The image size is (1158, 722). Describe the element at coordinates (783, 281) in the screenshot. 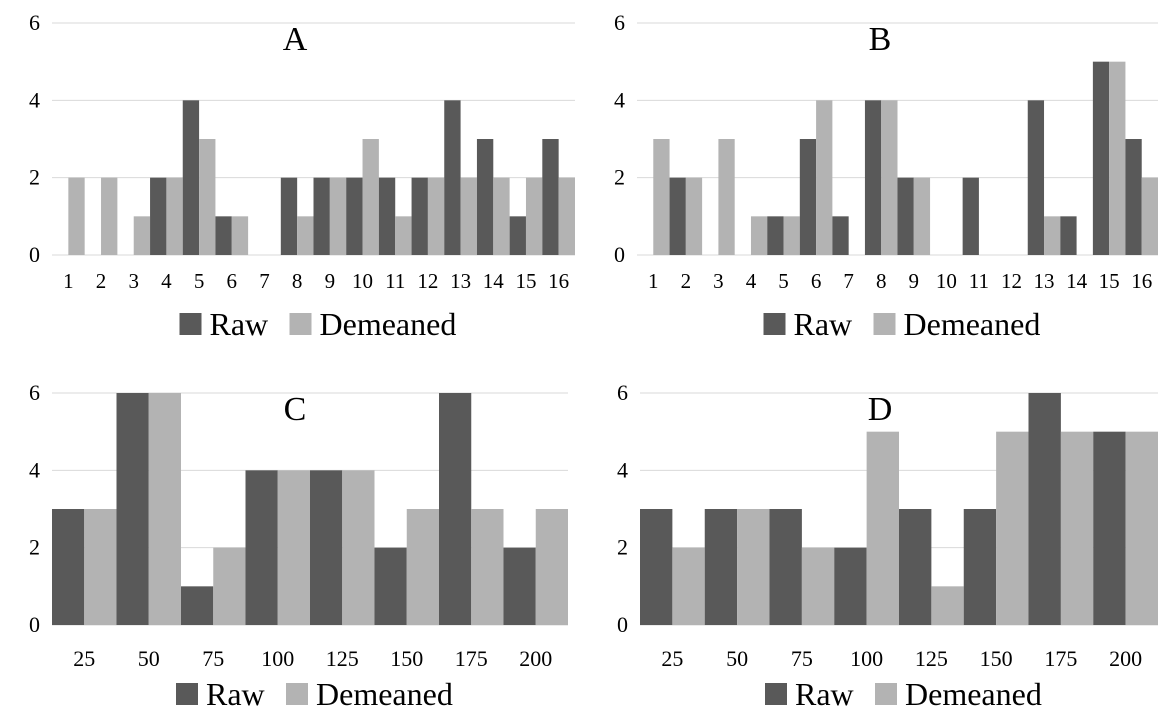

I see `x-tick-label: 5` at that location.